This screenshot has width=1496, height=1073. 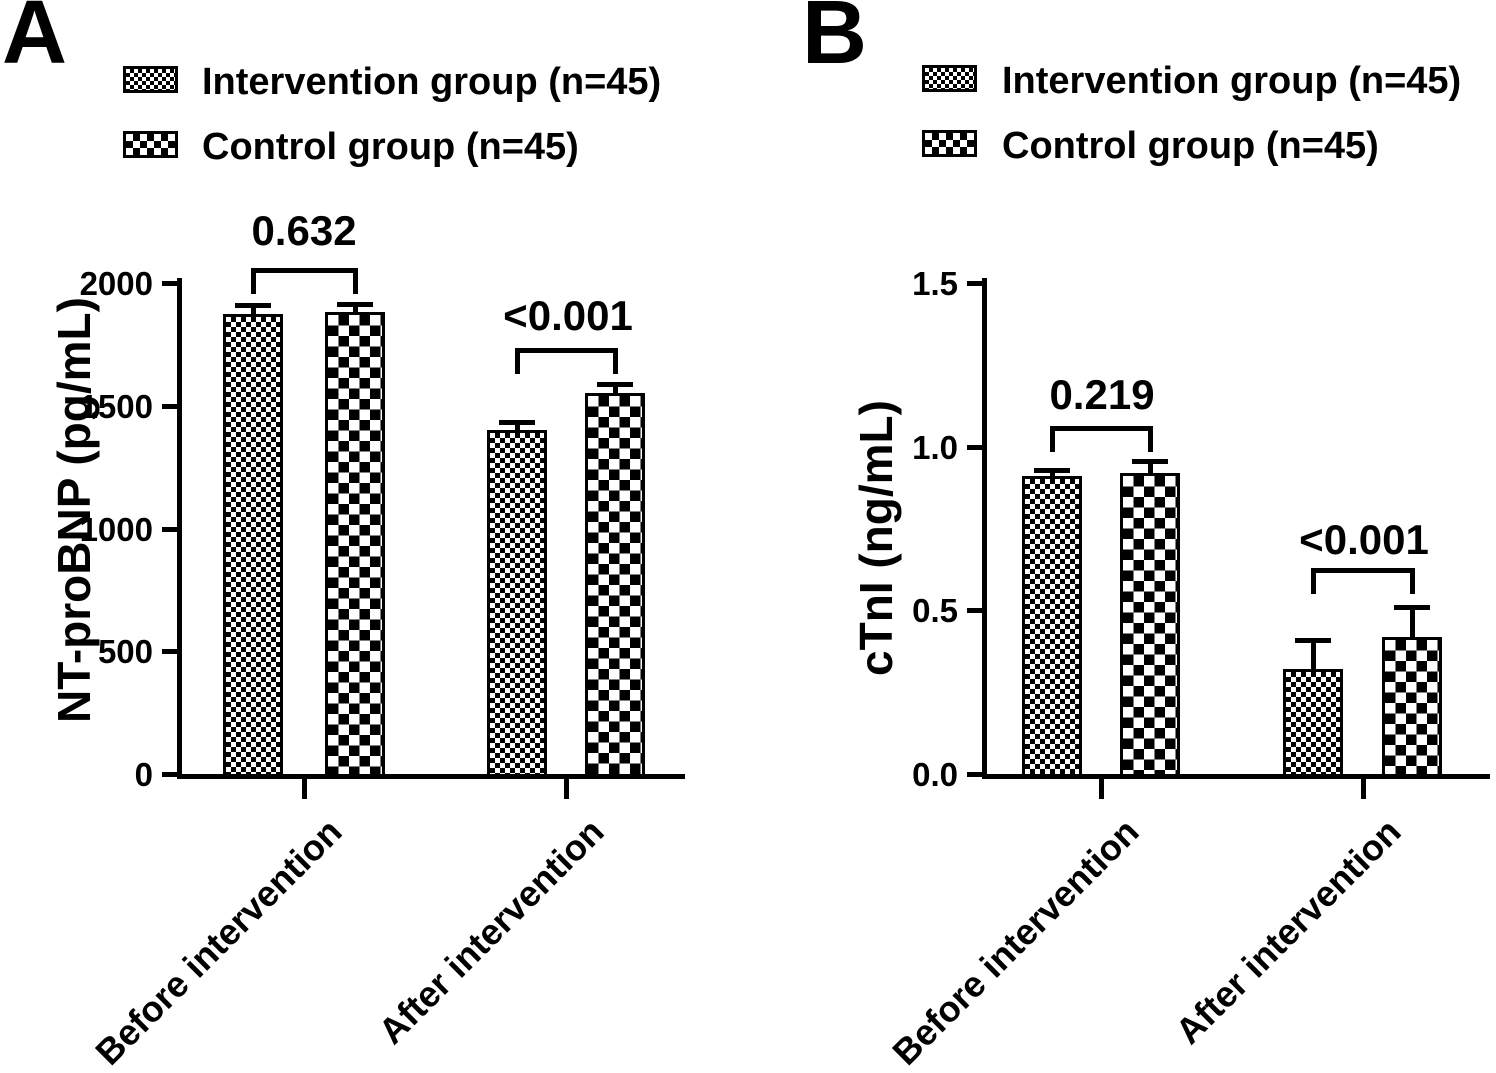 What do you see at coordinates (935, 447) in the screenshot?
I see `y-tick-label: 1.0` at bounding box center [935, 447].